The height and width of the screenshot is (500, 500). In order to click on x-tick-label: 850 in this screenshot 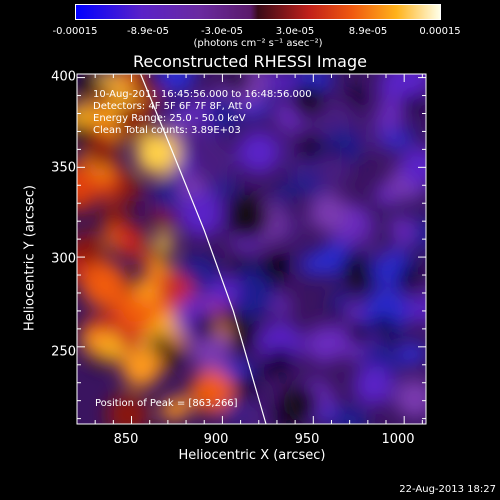, I will do `click(126, 439)`.